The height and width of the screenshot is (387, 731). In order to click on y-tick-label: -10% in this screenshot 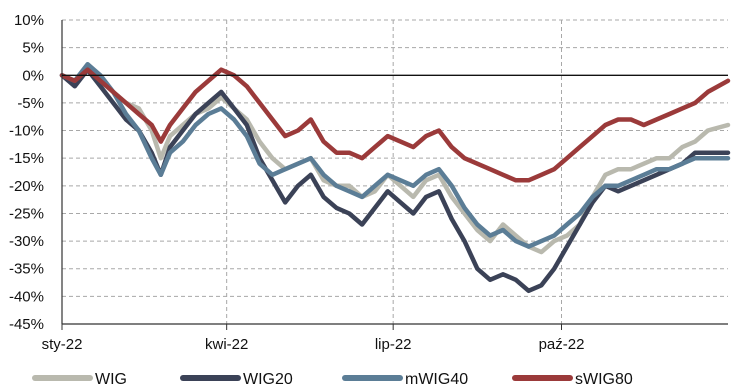, I will do `click(26, 131)`.